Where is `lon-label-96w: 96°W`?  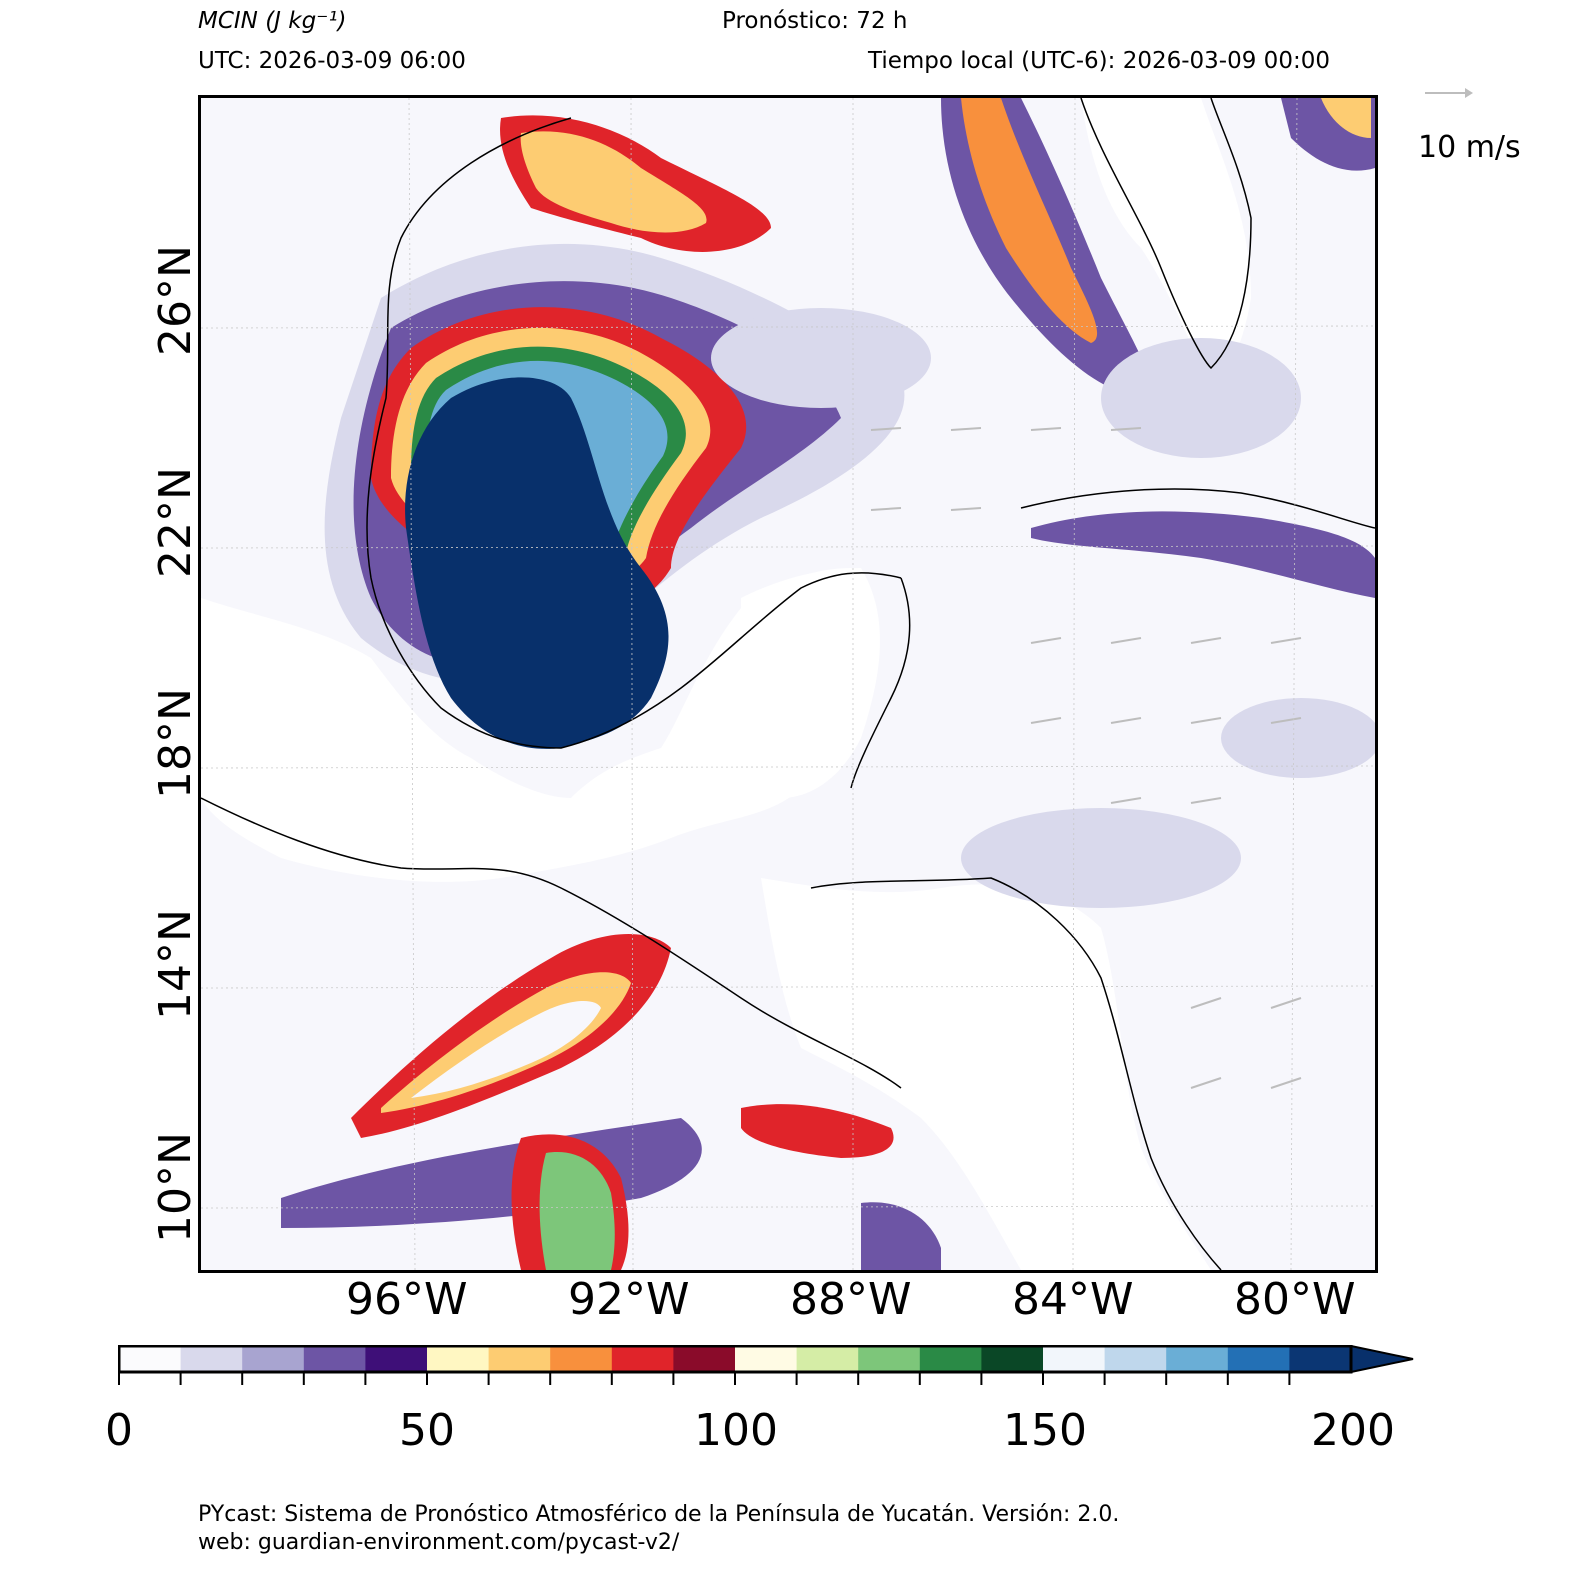
lon-label-96w: 96°W is located at coordinates (407, 1299).